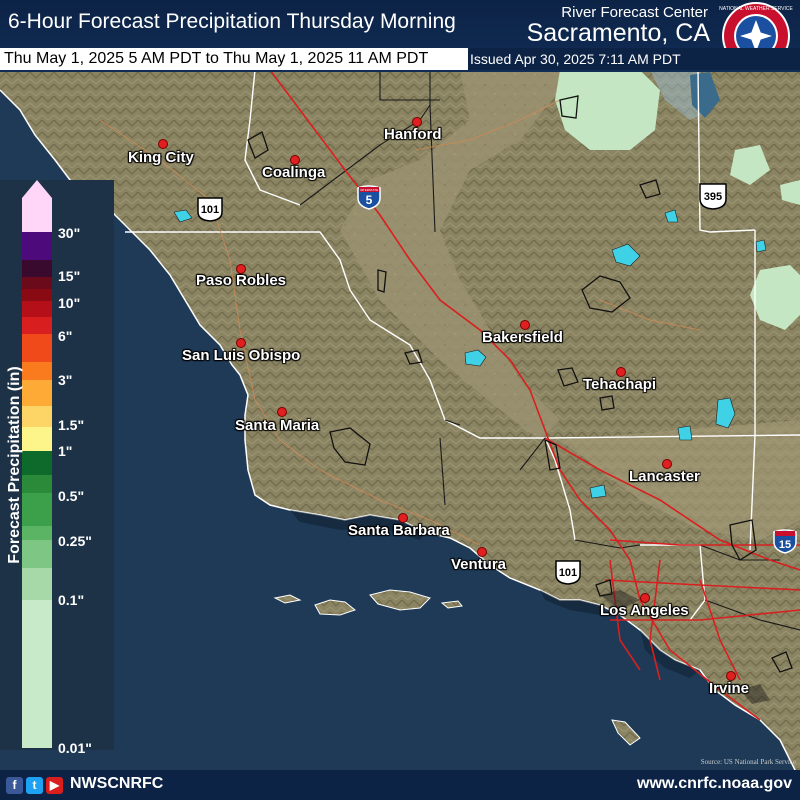  Describe the element at coordinates (69, 276) in the screenshot. I see `legend-label-15: 15"` at that location.